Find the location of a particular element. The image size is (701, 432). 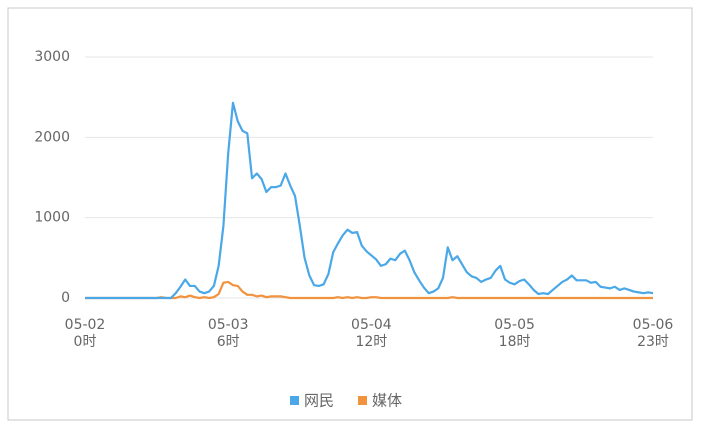

y-tick-label: 3000 is located at coordinates (52, 57).